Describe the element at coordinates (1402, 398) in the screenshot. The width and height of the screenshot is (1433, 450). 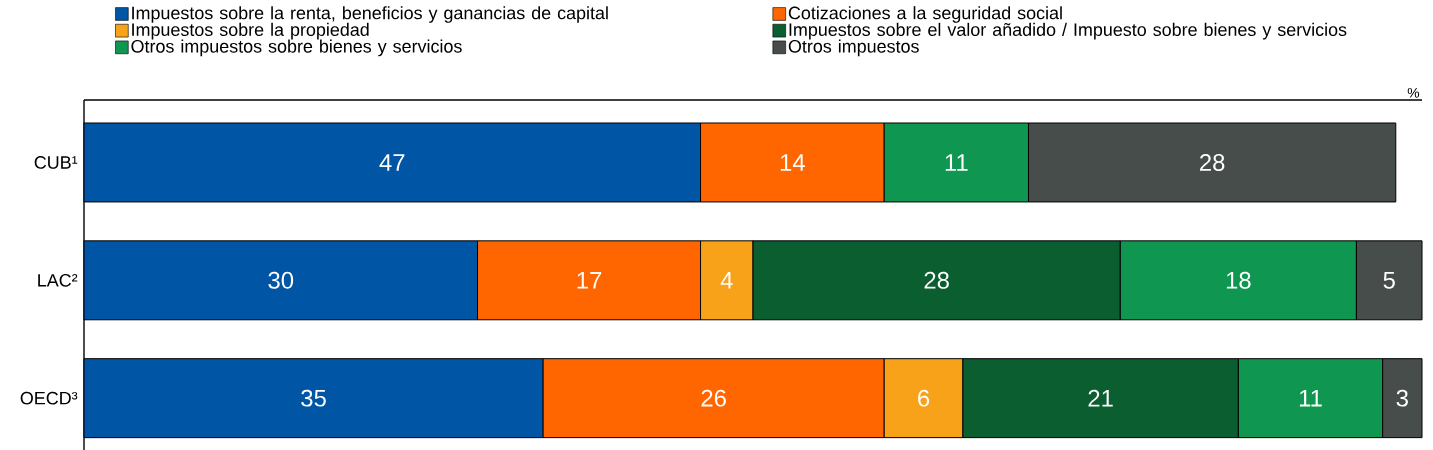
I see `data-label: 3` at that location.